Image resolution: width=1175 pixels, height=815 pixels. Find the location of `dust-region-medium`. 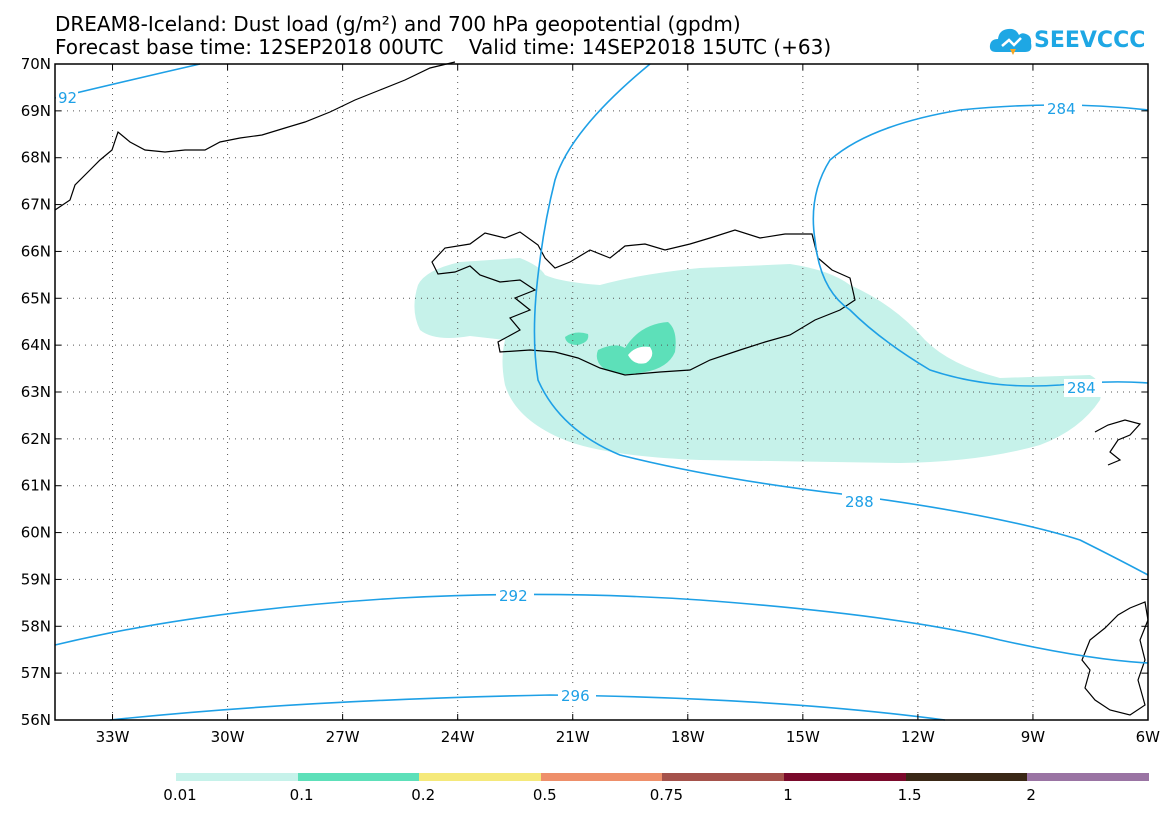

dust-region-medium is located at coordinates (636, 348).